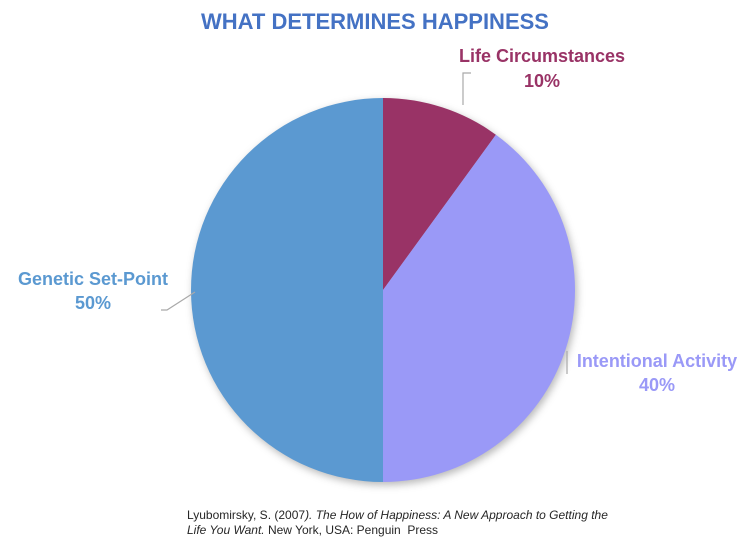 The image size is (750, 555). Describe the element at coordinates (657, 385) in the screenshot. I see `label-intentional-activity-pct: 40%` at that location.